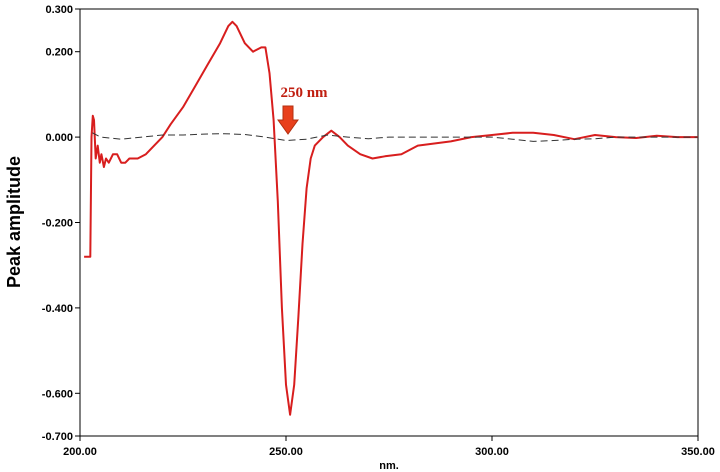  I want to click on y-tick-label: -0.400, so click(57, 309).